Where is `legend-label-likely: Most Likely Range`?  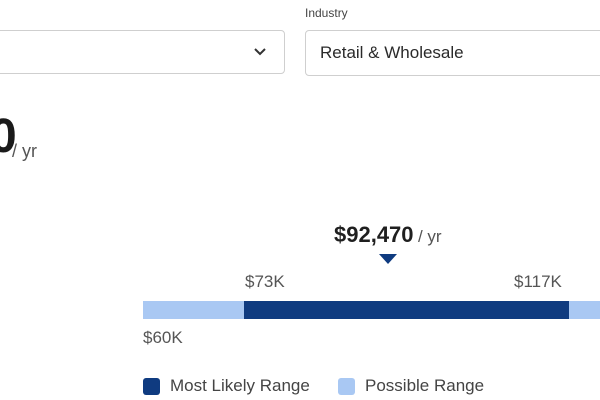
legend-label-likely: Most Likely Range is located at coordinates (240, 385).